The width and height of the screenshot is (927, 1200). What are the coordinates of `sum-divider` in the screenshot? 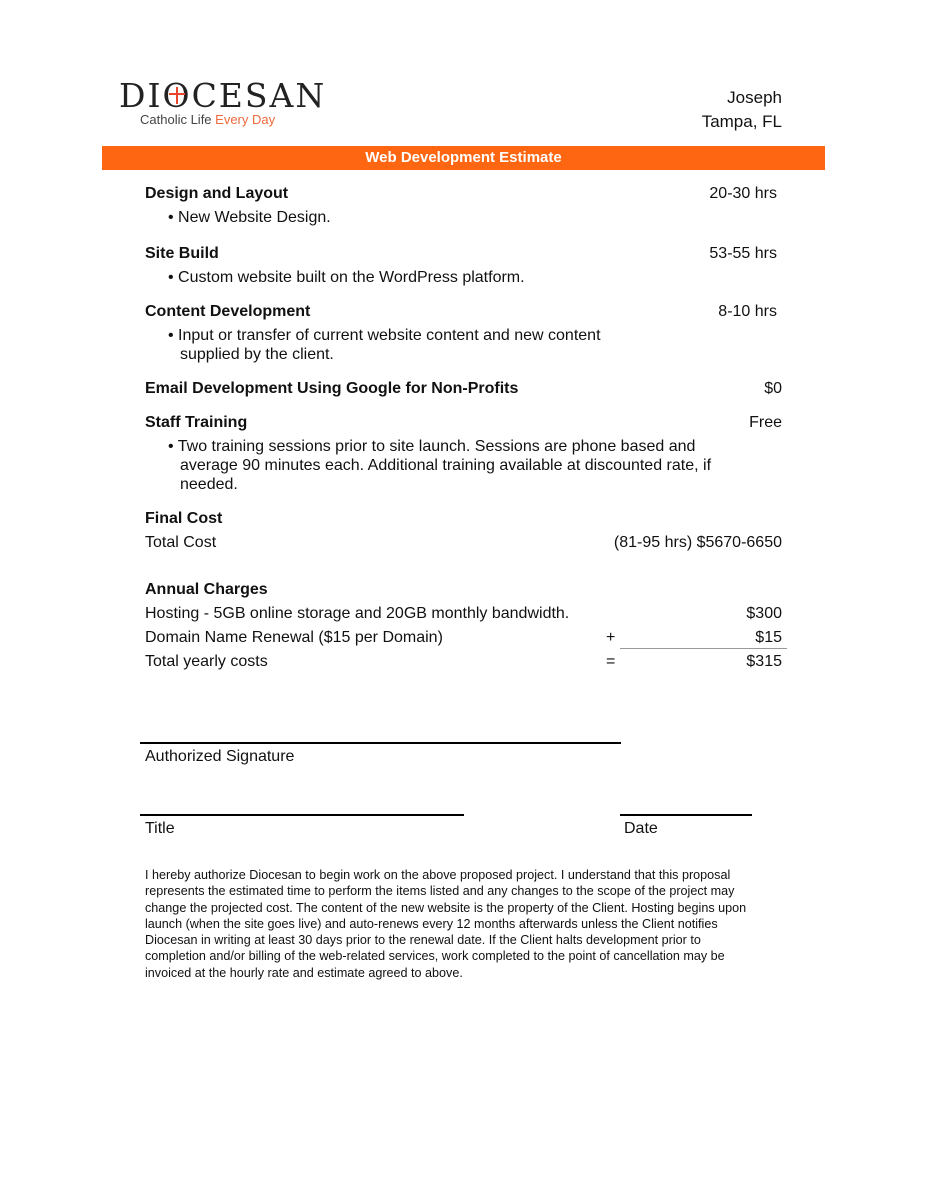 It's located at (703, 648).